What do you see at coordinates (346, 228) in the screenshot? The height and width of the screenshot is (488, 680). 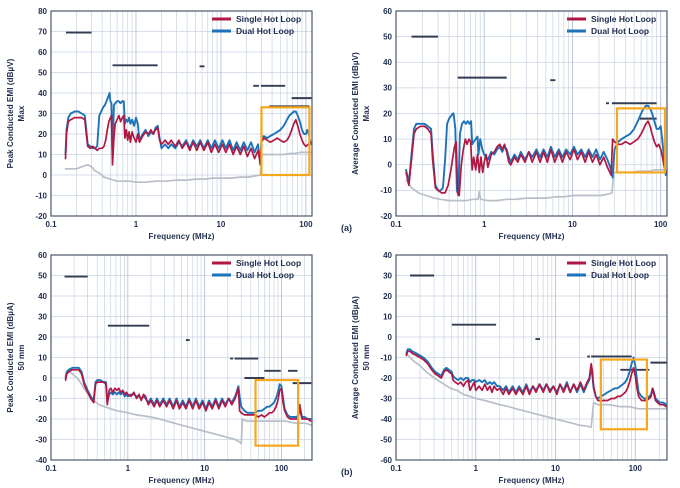 I see `figure-label-a: (a)` at bounding box center [346, 228].